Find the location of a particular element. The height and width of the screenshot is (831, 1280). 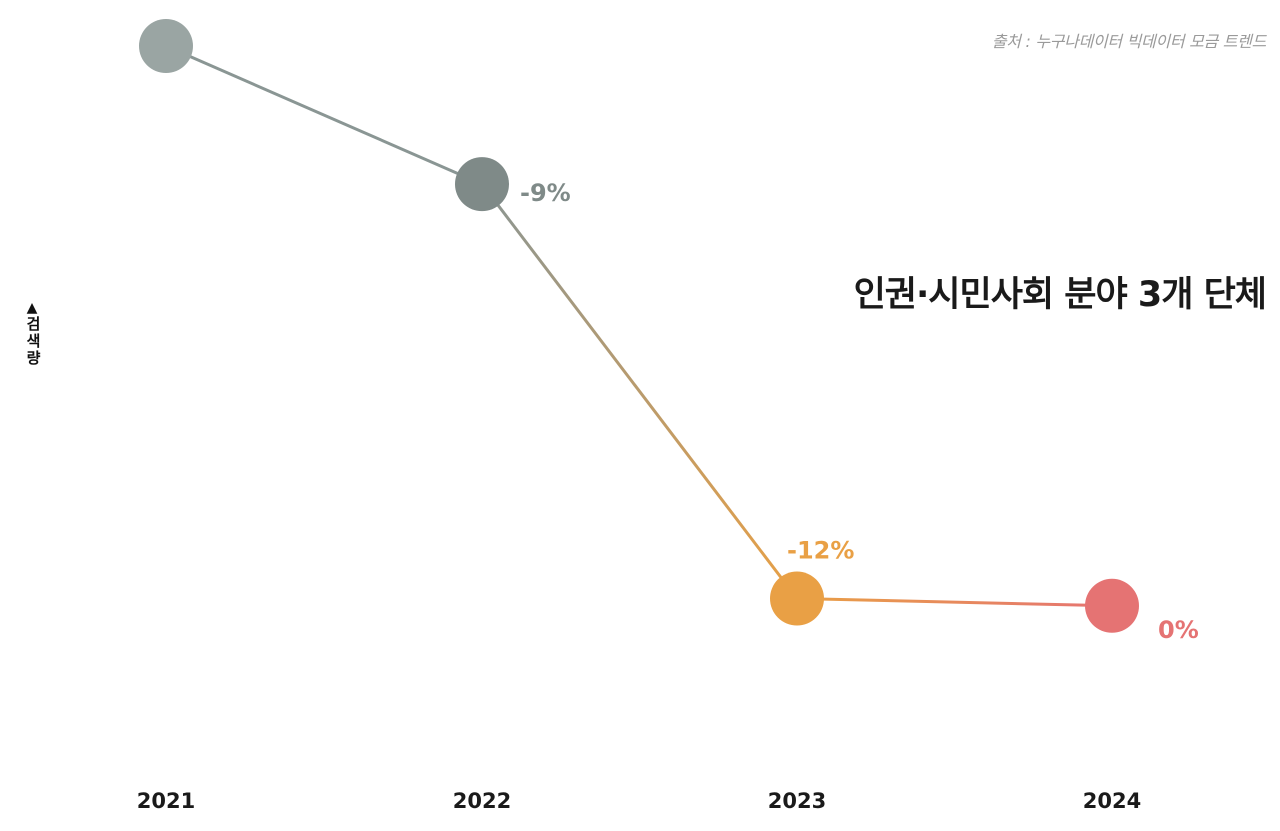

data-point-2024 is located at coordinates (1112, 605).